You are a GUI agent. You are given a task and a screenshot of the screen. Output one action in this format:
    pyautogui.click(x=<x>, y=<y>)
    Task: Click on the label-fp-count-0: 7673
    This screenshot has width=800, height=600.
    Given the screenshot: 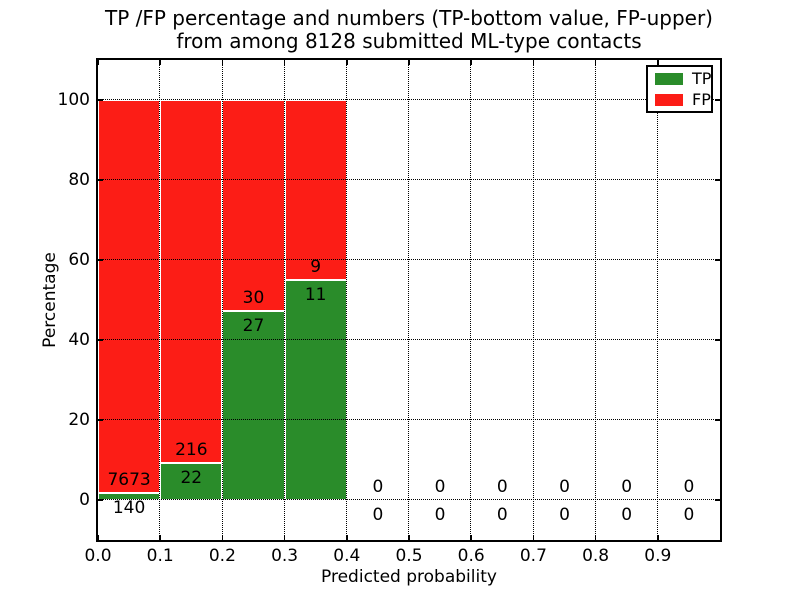 What is the action you would take?
    pyautogui.click(x=129, y=480)
    